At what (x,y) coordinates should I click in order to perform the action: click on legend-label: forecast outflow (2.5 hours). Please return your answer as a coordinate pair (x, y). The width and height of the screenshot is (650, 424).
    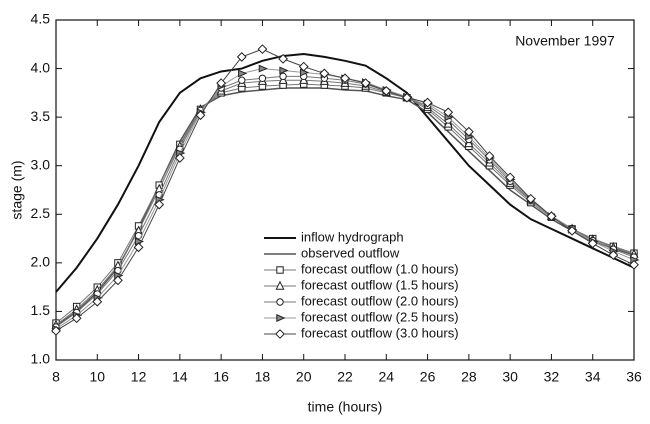
    Looking at the image, I should click on (380, 316).